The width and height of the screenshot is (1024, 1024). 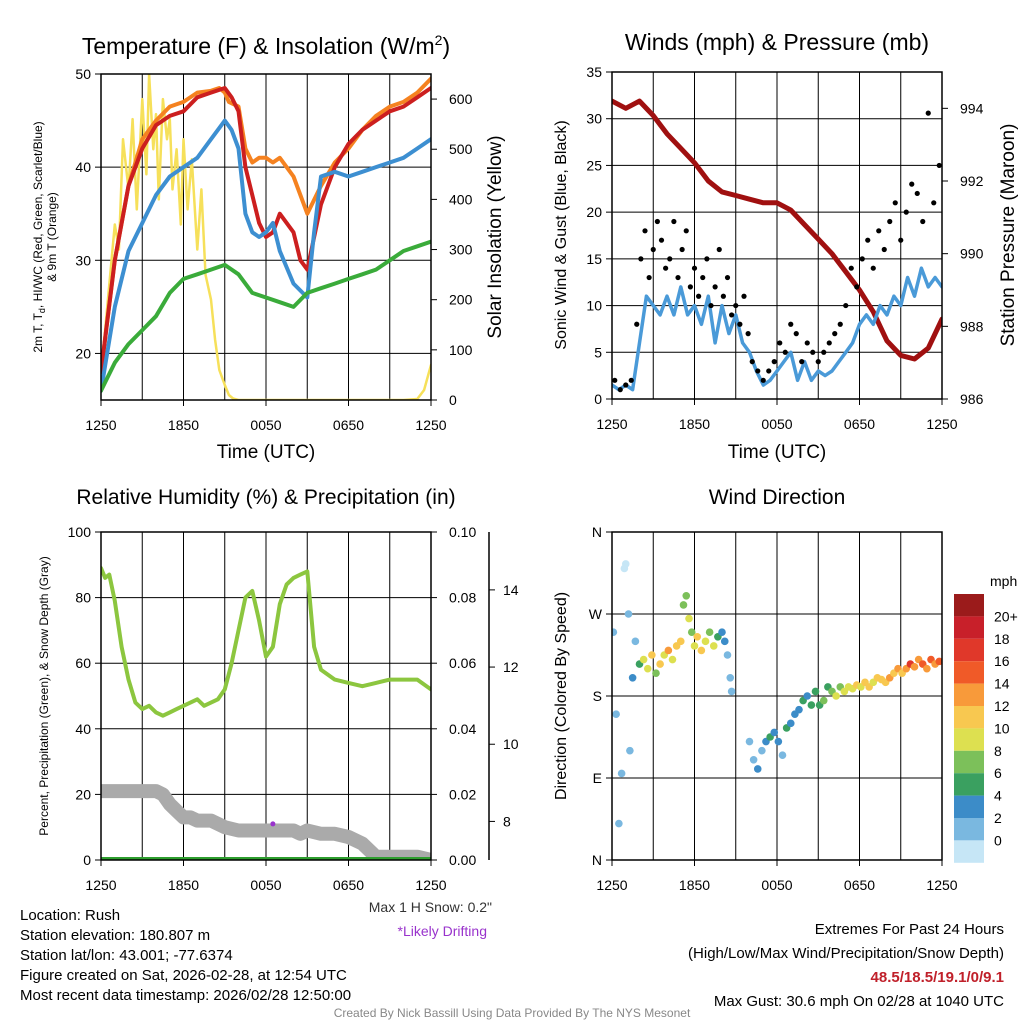 What do you see at coordinates (462, 794) in the screenshot?
I see `y2-tick-label: 0.02` at bounding box center [462, 794].